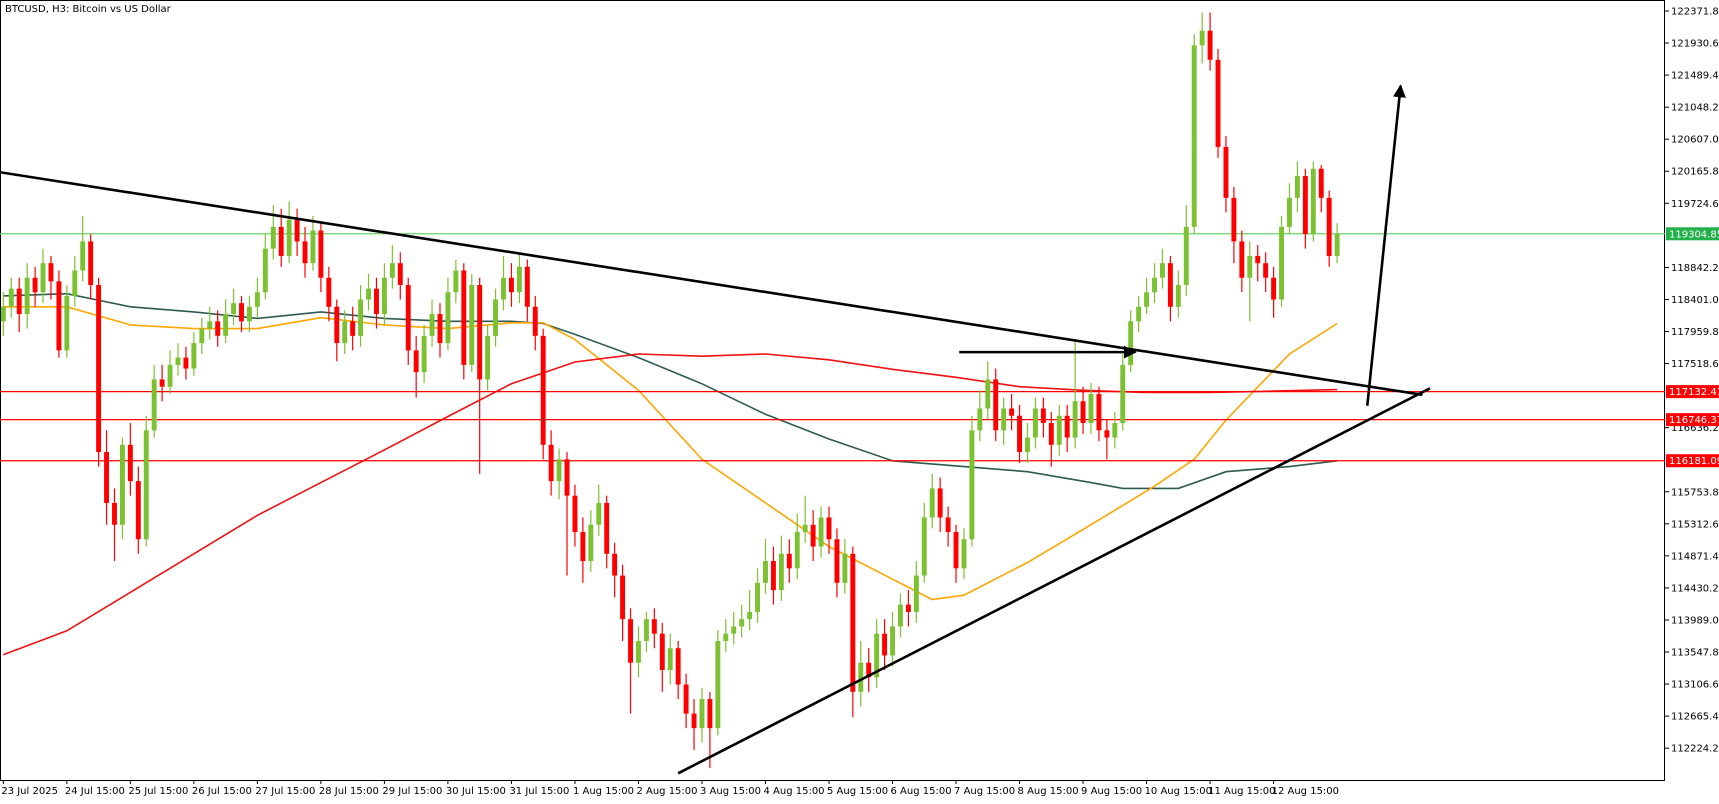  Describe the element at coordinates (666, 791) in the screenshot. I see `x-tick-label: 2 Aug 15:00` at that location.